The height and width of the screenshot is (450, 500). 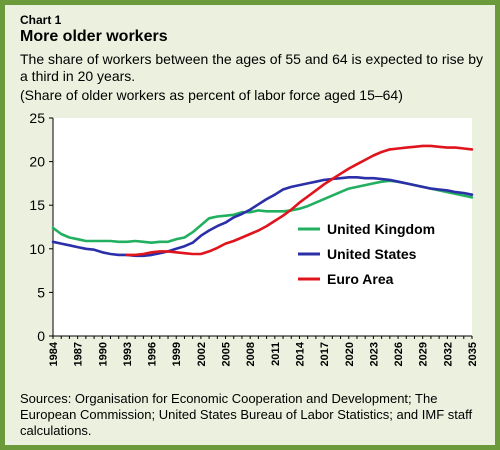 I want to click on y-tick-label: 25, so click(x=37, y=118).